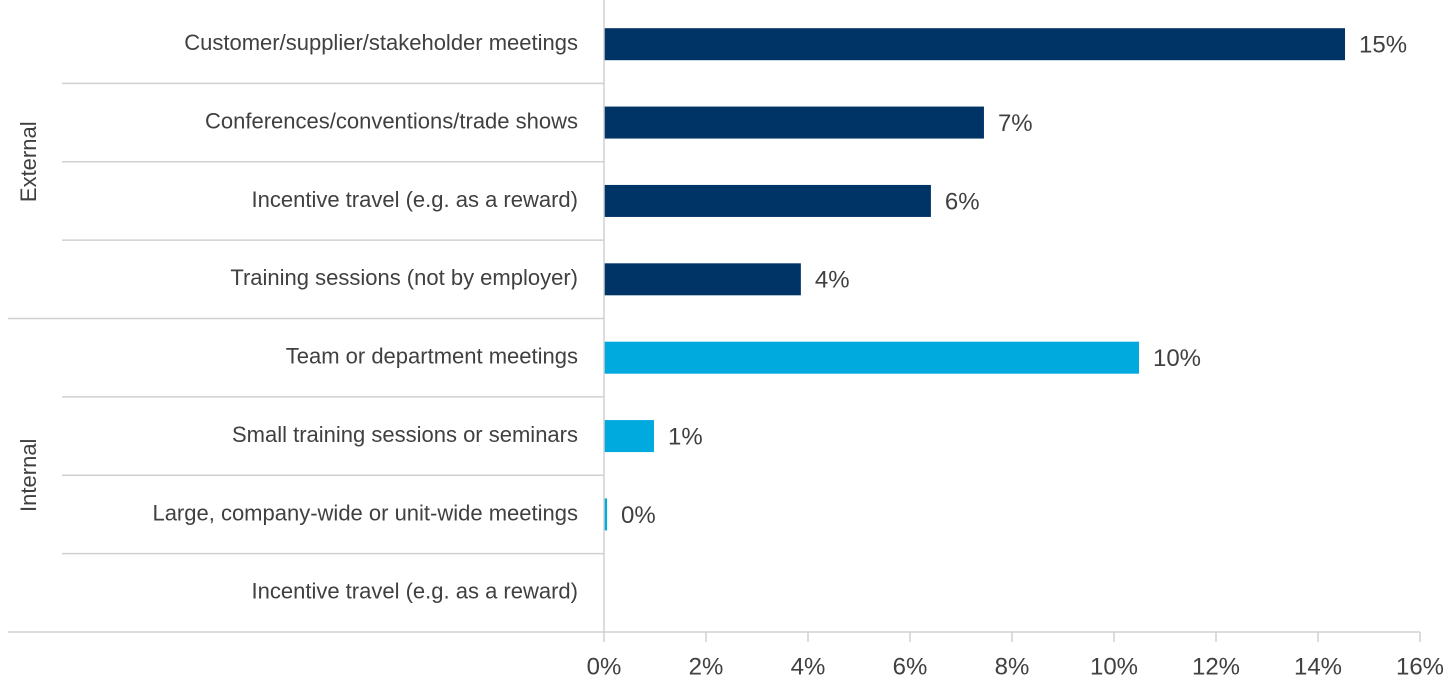 This screenshot has width=1450, height=690. Describe the element at coordinates (638, 515) in the screenshot. I see `value-label: 0%` at that location.